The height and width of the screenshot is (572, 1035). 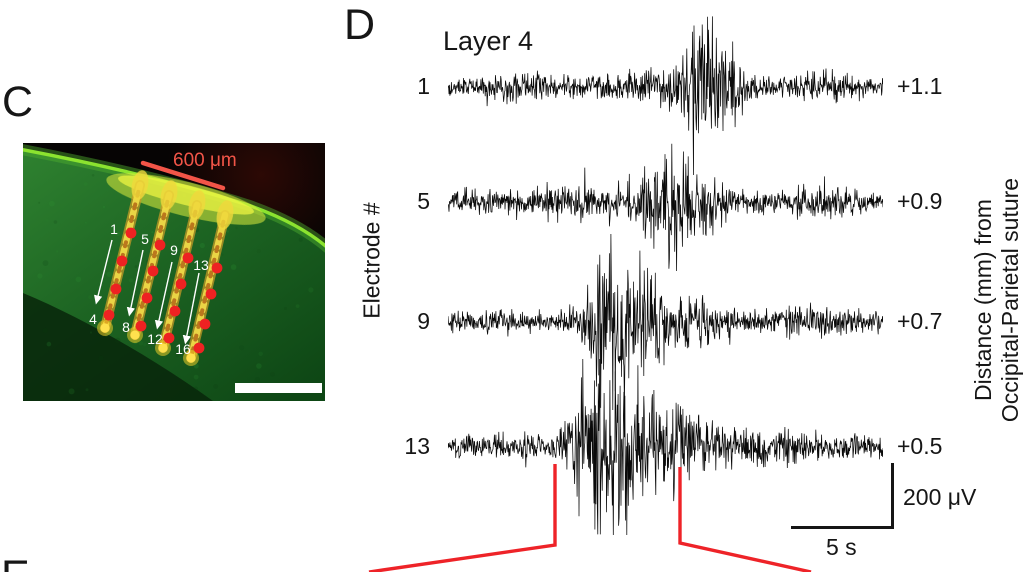 I want to click on voltage-scale-bar, so click(x=892, y=496).